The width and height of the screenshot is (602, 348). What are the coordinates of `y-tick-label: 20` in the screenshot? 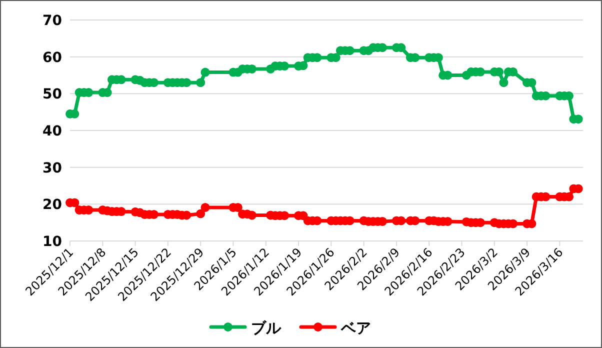 It's located at (52, 205).